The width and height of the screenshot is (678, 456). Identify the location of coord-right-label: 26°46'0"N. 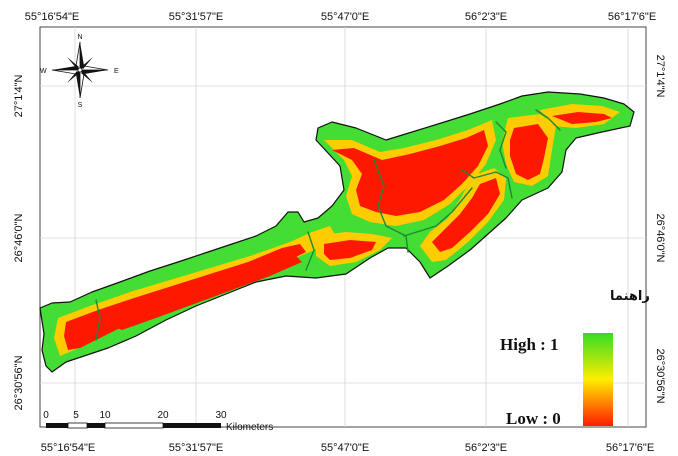
(660, 238).